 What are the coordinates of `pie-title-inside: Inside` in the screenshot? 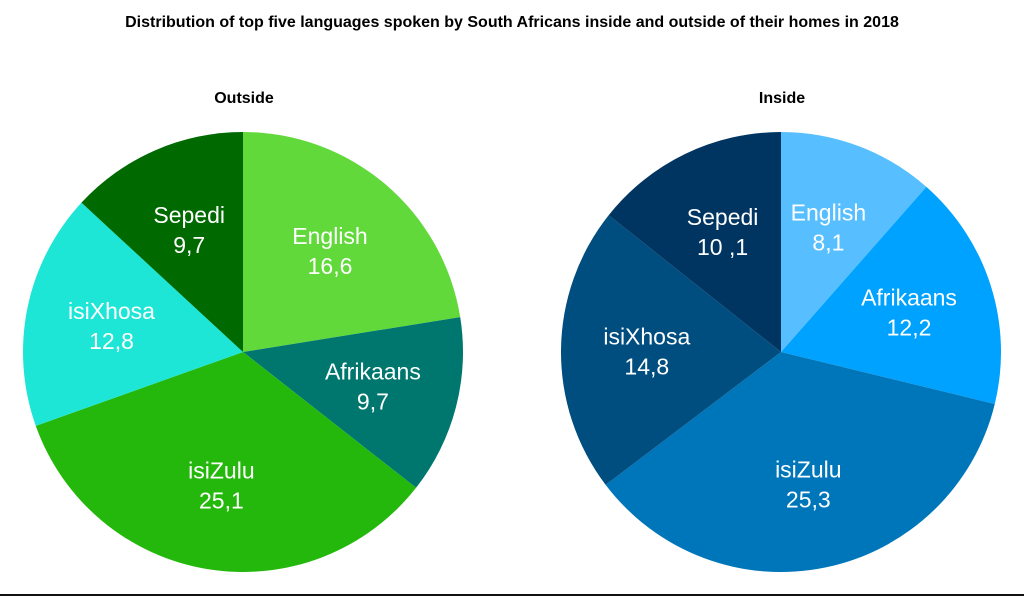 It's located at (782, 98).